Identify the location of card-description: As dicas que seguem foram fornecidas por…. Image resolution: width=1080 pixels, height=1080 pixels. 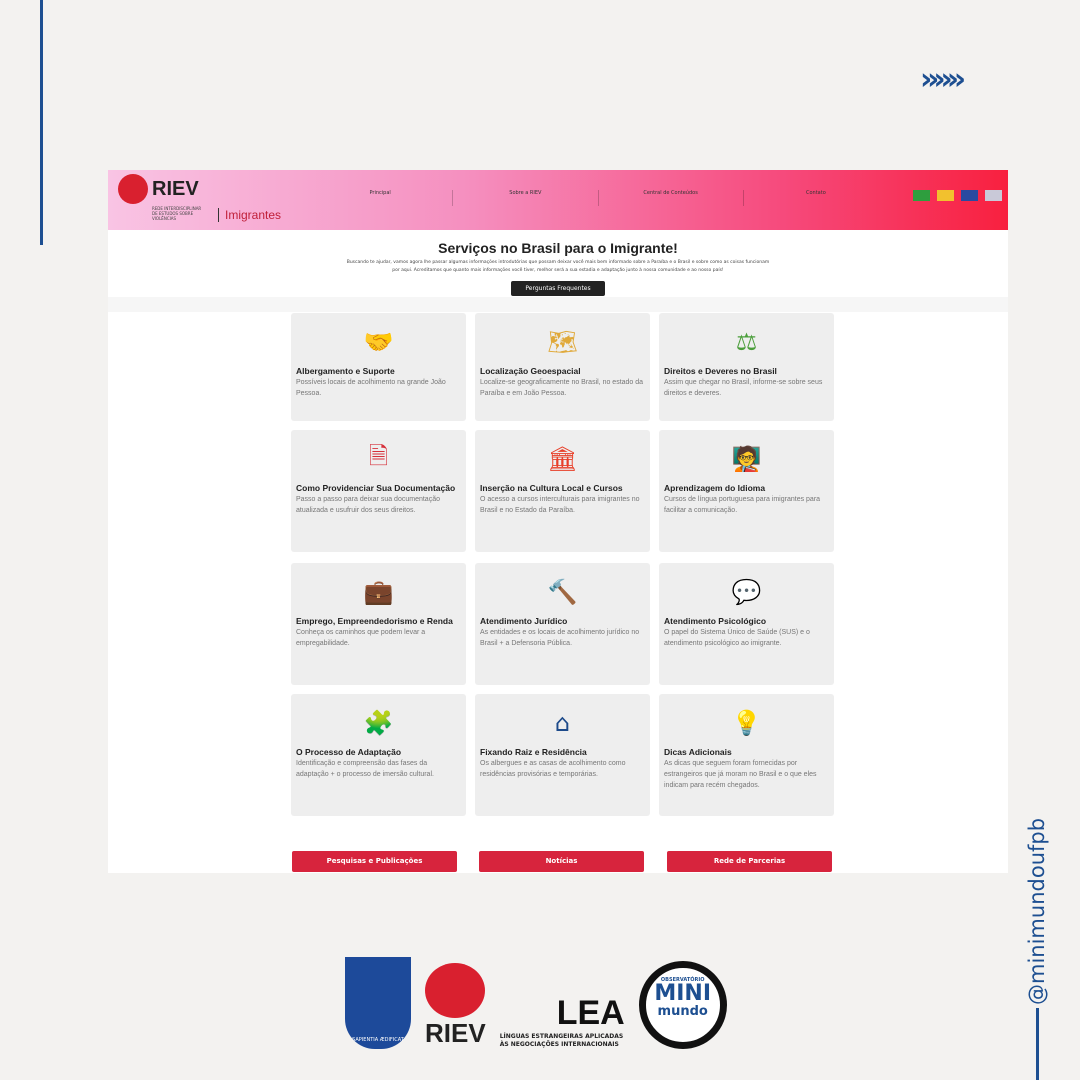
(740, 774).